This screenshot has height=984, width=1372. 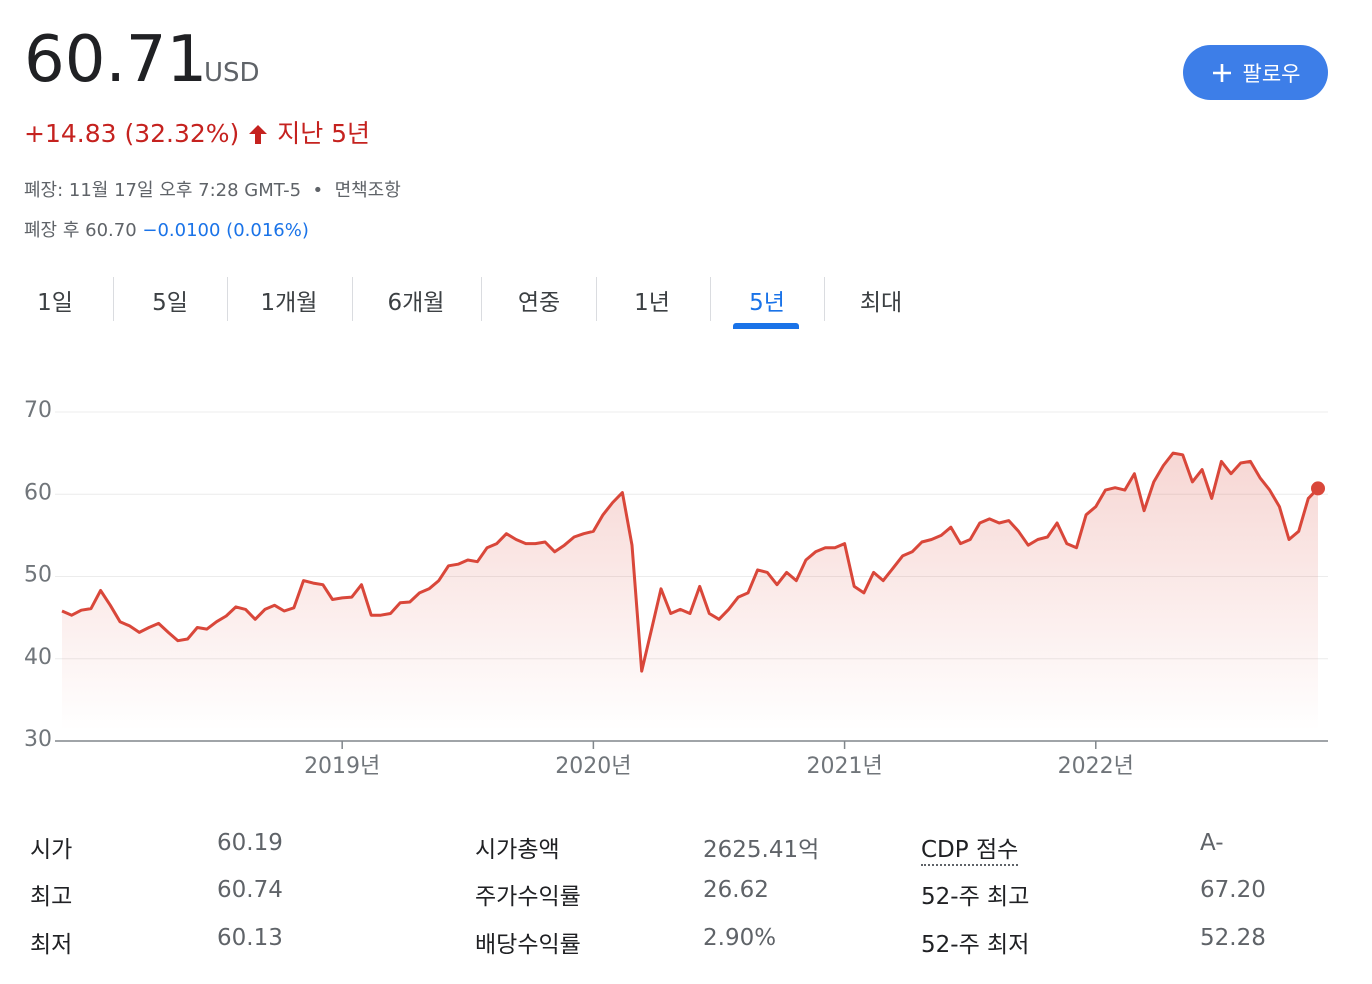 I want to click on up-arrow, so click(x=258, y=134).